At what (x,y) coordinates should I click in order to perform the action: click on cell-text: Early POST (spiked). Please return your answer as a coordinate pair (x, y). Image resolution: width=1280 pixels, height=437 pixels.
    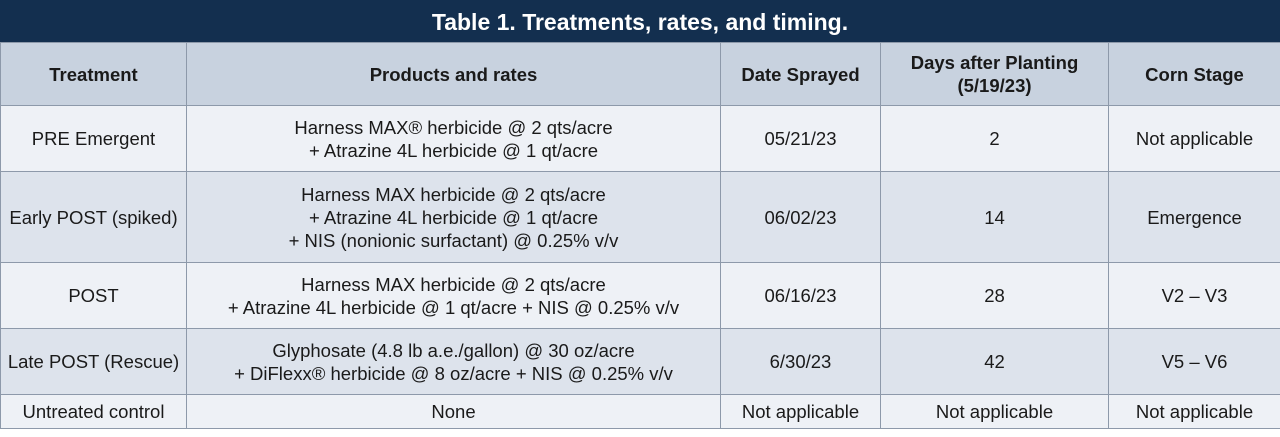
    Looking at the image, I should click on (93, 217).